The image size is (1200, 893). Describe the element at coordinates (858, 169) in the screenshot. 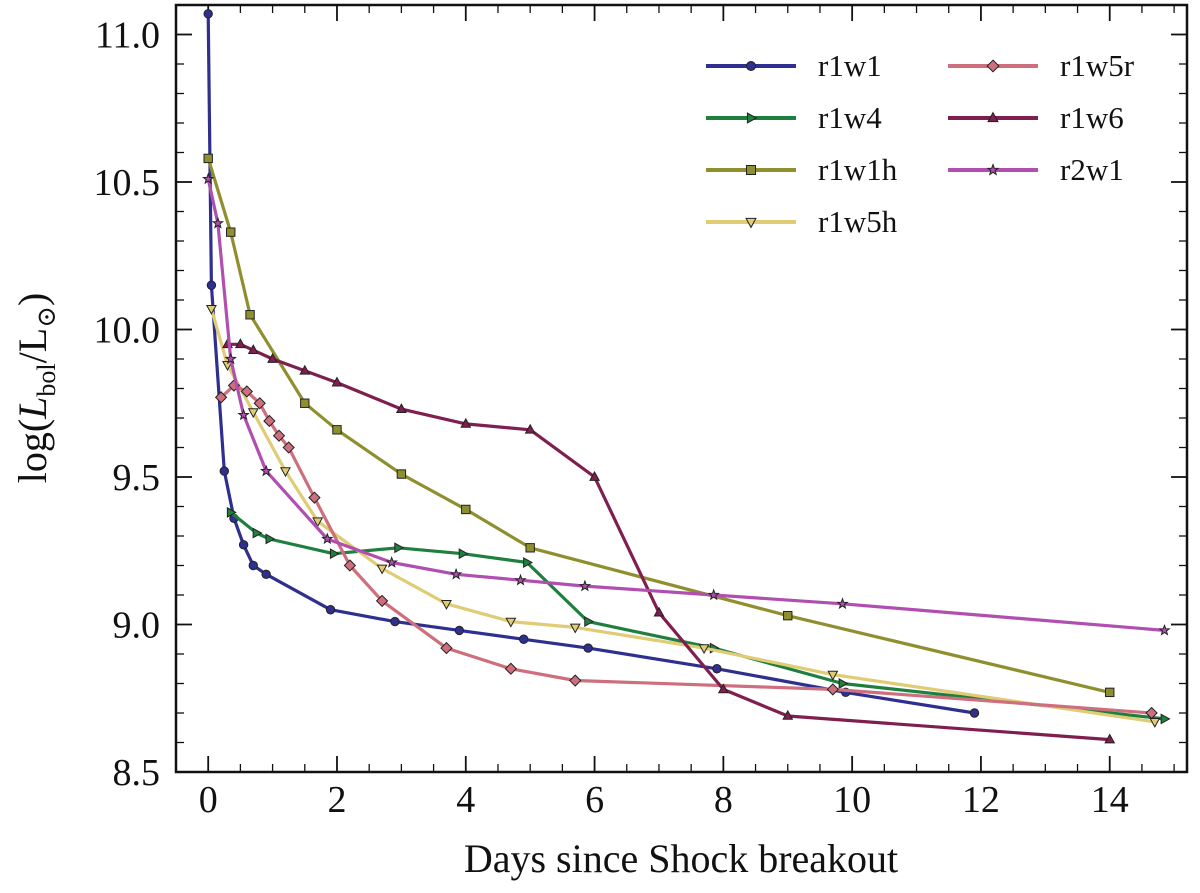

I see `legend-label: r1w1h` at that location.